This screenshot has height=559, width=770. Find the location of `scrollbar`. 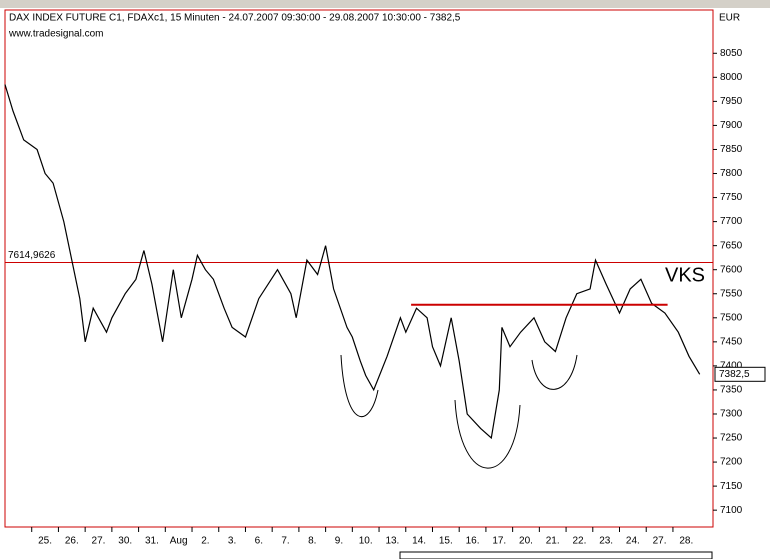

scrollbar is located at coordinates (556, 555).